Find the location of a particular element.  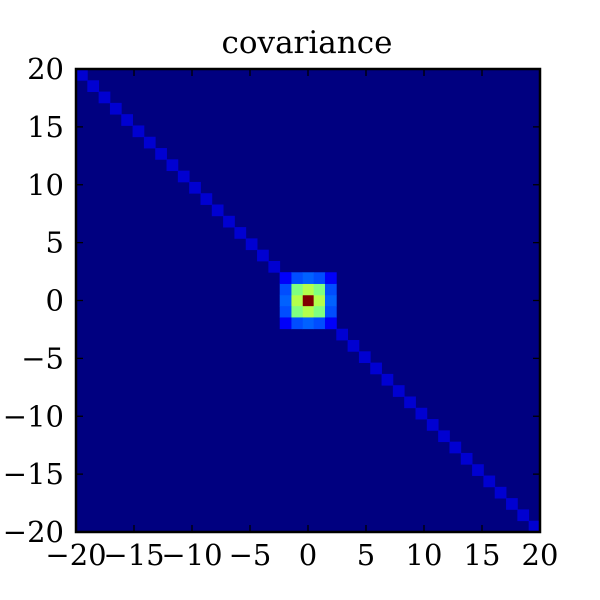

x-tick-label: 10 is located at coordinates (424, 555).